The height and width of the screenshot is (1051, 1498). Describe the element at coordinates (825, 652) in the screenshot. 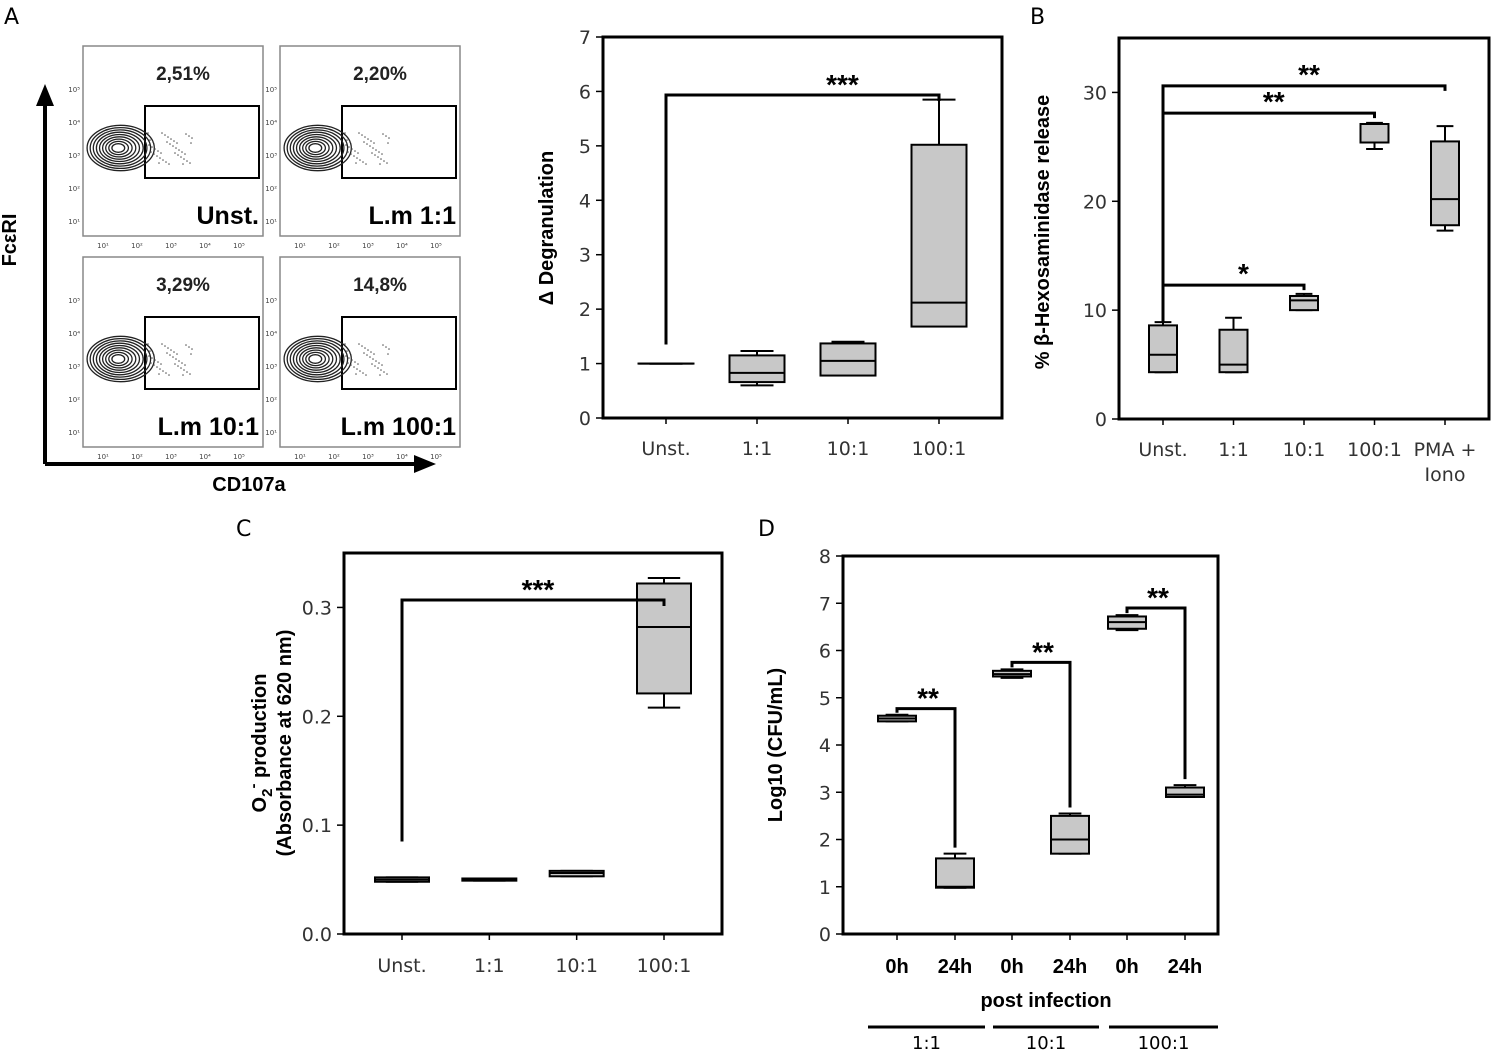

I see `y-tick-label: 6` at that location.